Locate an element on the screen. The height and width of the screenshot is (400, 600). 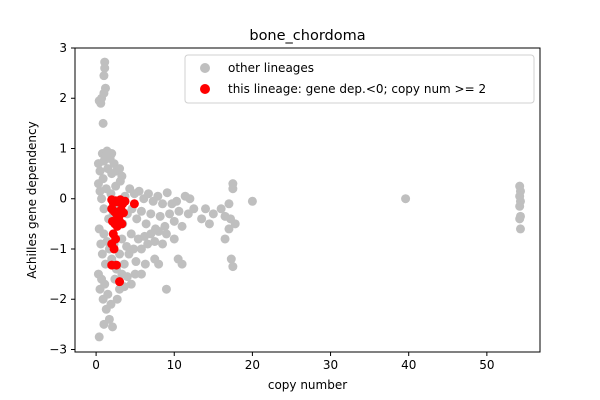
x-tick-label-4: 40 is located at coordinates (408, 365).